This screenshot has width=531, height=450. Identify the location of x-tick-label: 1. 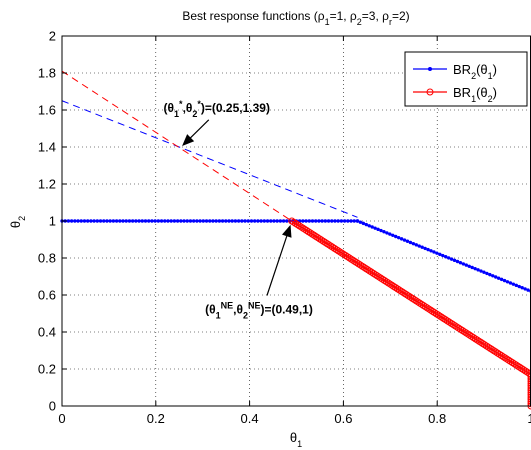
(529, 418).